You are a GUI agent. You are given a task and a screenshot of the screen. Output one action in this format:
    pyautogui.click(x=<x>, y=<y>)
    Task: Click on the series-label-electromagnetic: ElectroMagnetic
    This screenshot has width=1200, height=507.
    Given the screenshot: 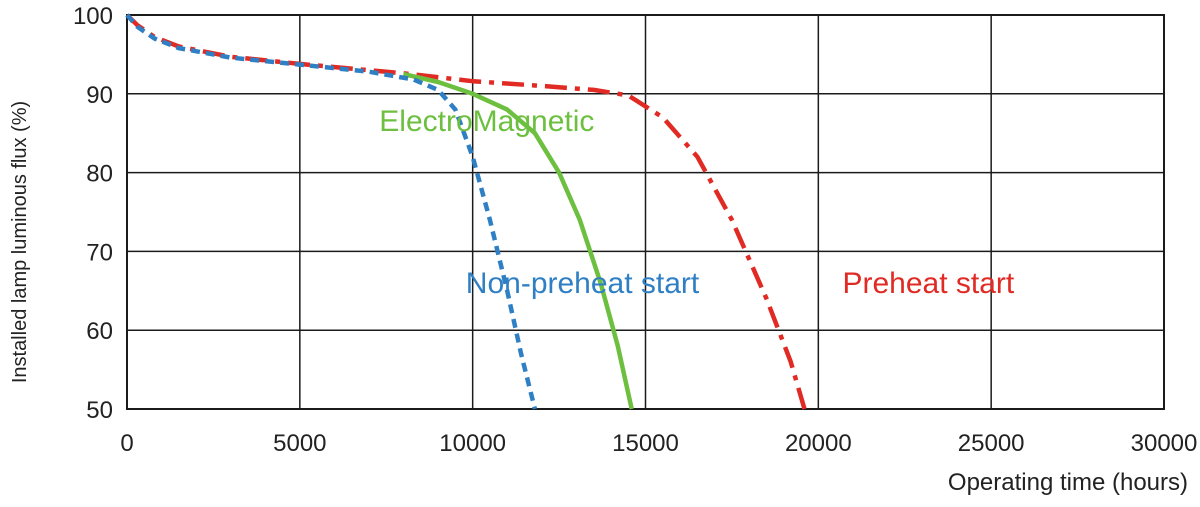 What is the action you would take?
    pyautogui.click(x=486, y=121)
    